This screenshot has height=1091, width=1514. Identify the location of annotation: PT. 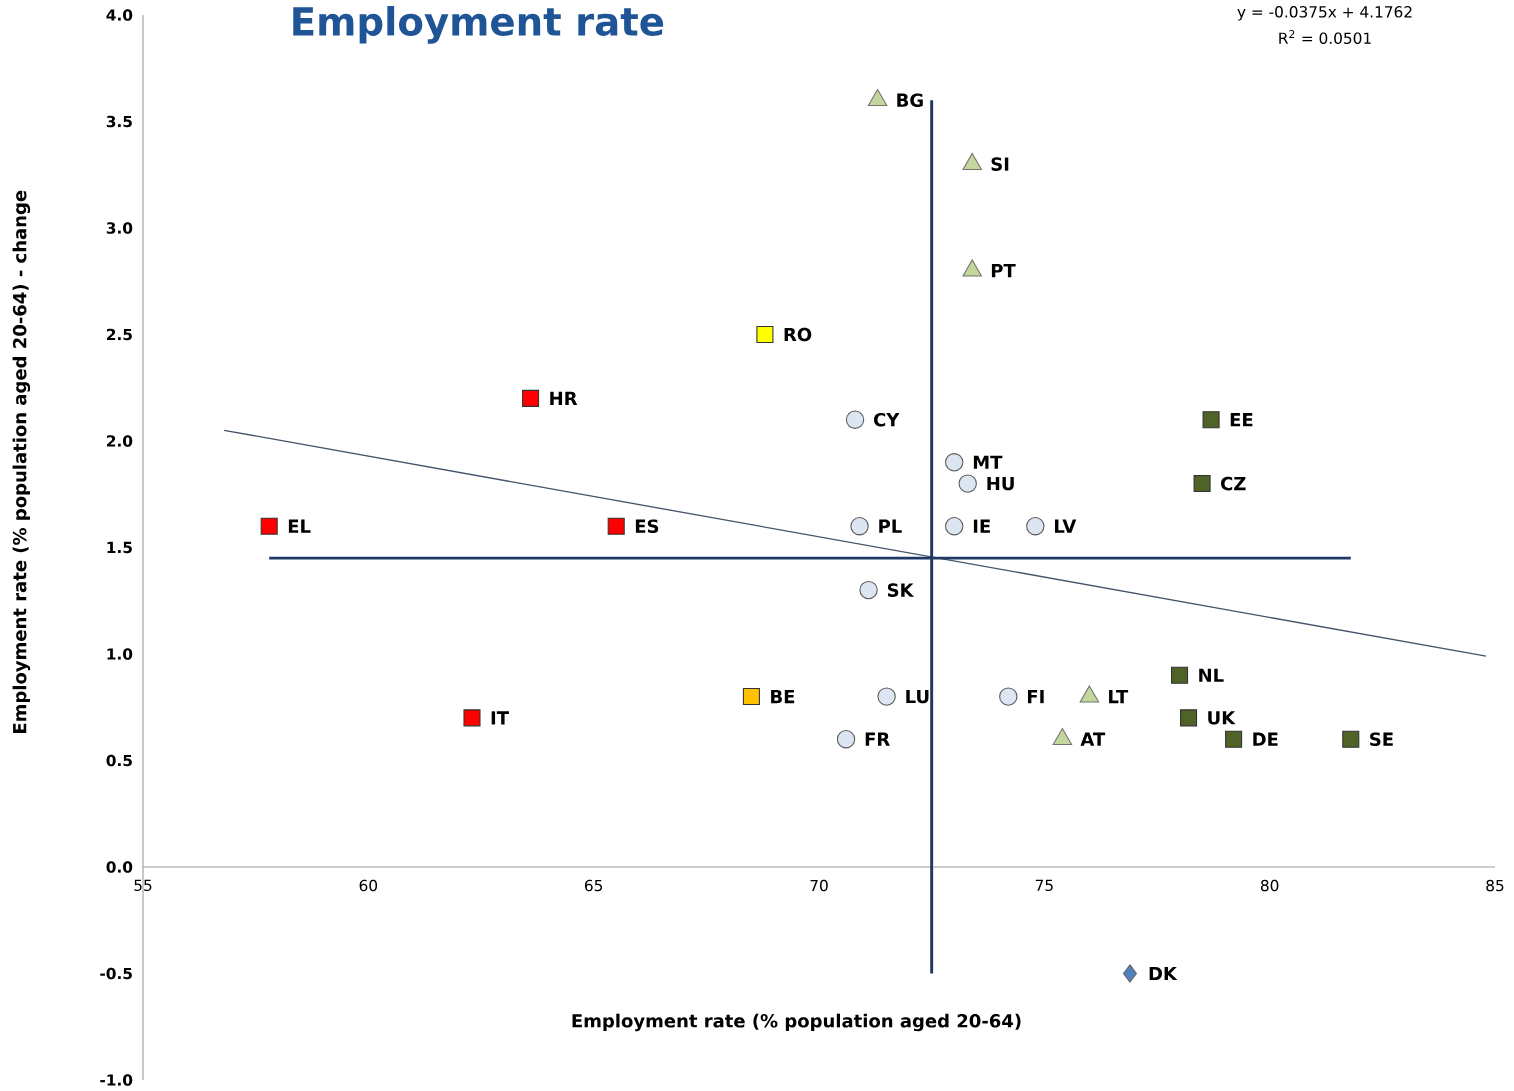
(1003, 271).